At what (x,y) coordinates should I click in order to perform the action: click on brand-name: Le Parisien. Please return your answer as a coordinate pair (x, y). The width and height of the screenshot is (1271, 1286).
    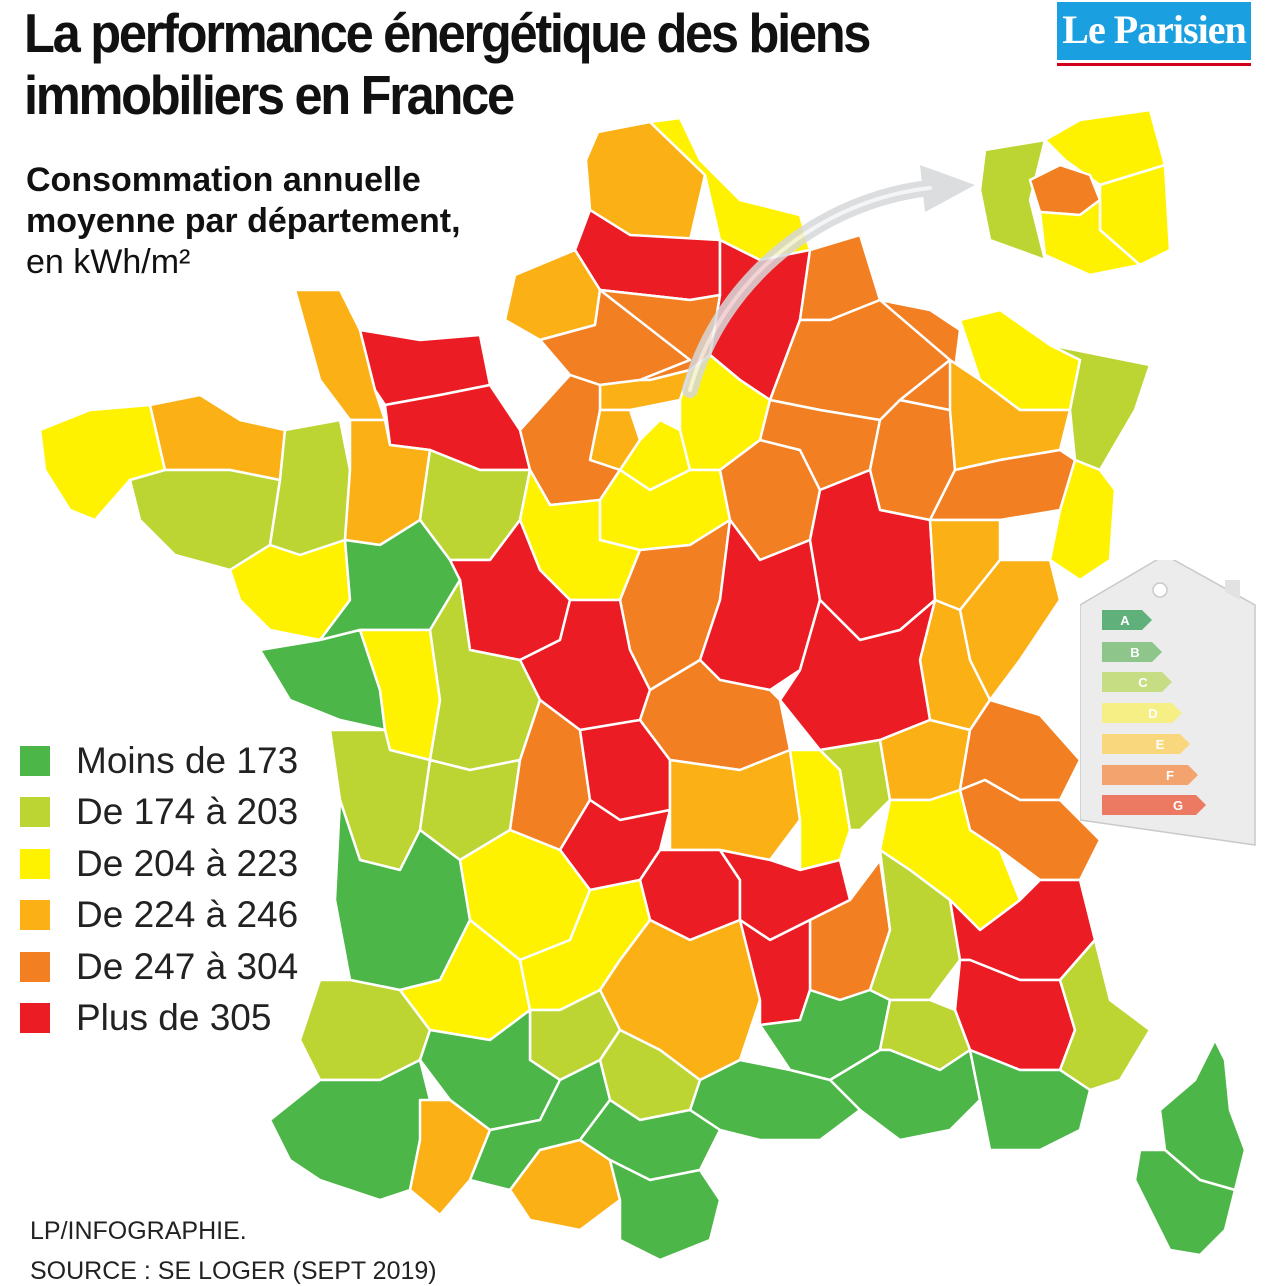
    Looking at the image, I should click on (1154, 29).